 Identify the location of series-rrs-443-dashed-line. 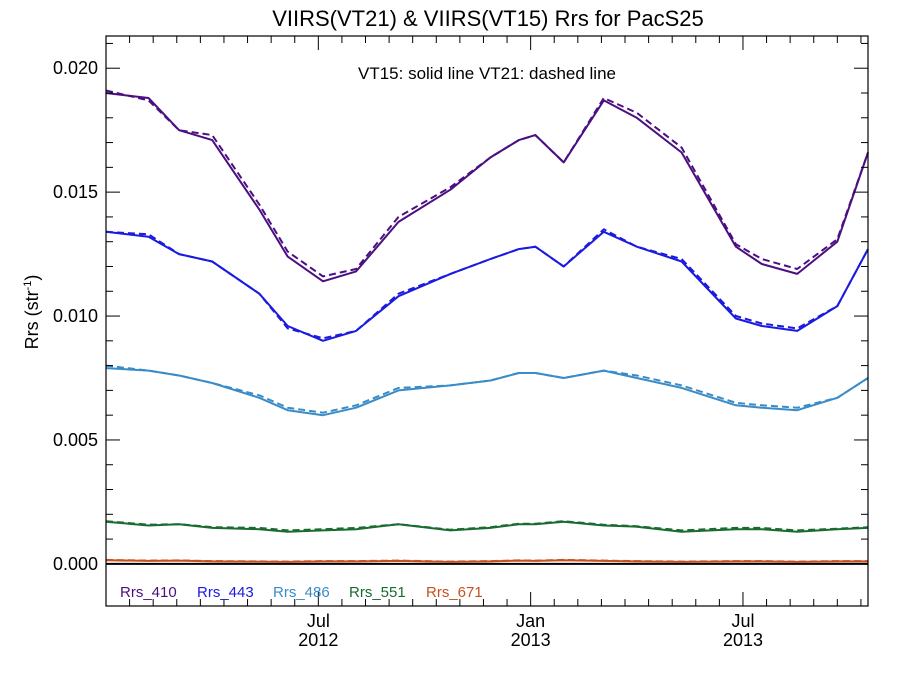
(487, 284).